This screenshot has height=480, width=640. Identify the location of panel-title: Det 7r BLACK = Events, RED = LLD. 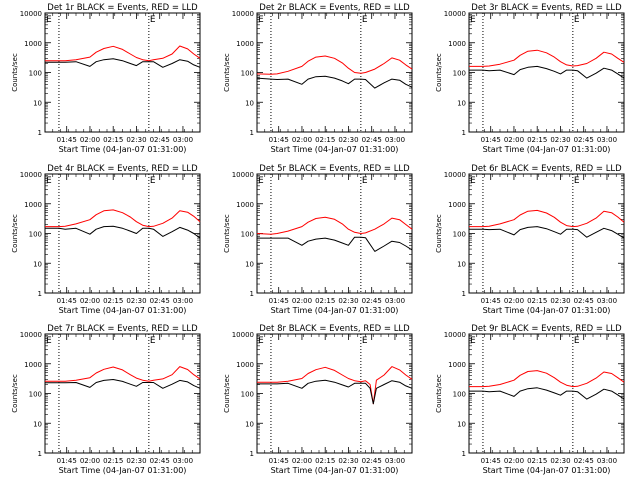
(122, 329).